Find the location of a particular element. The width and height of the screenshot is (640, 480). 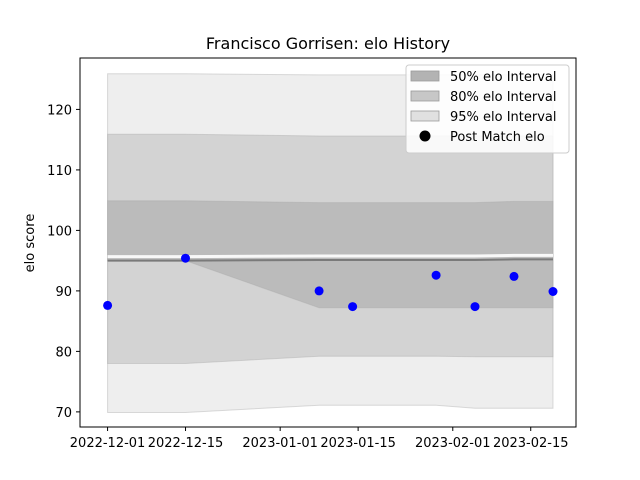

legend-label: Post Match elo is located at coordinates (497, 137).